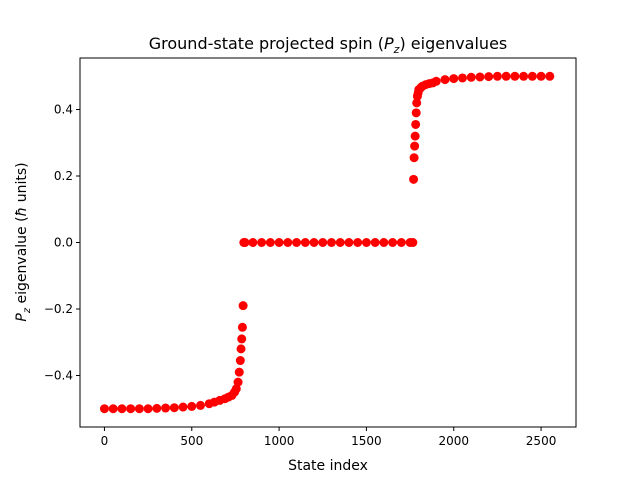 The height and width of the screenshot is (480, 640). I want to click on y-tick-label: −0.2, so click(58, 309).